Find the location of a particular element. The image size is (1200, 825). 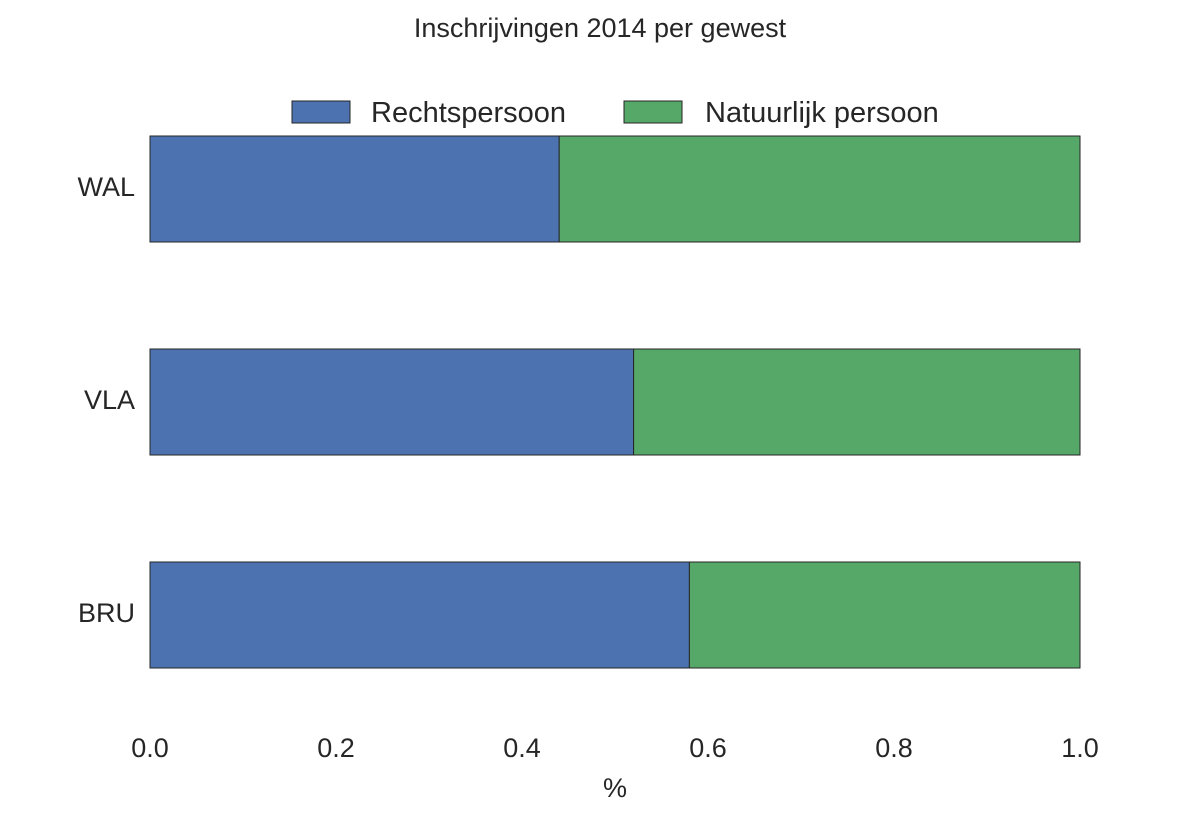

bar-vla-rechtspersoon is located at coordinates (392, 402).